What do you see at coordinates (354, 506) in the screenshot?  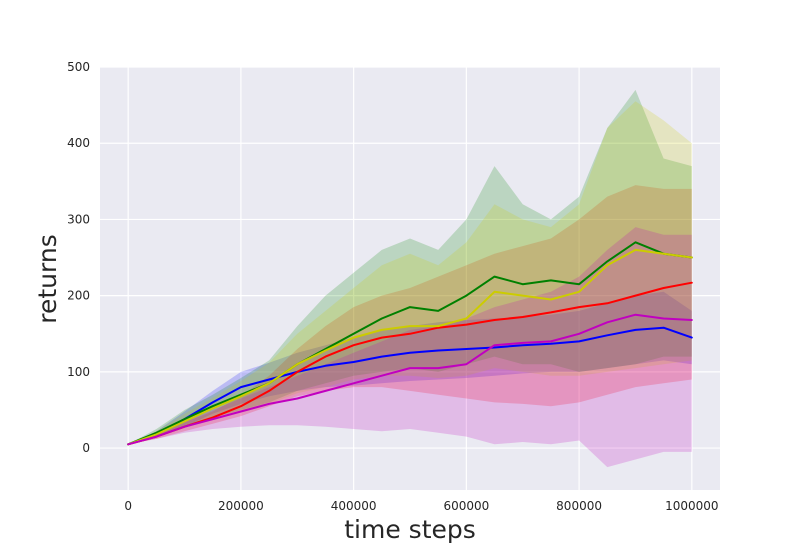 I see `x-tick-label: 400000` at bounding box center [354, 506].